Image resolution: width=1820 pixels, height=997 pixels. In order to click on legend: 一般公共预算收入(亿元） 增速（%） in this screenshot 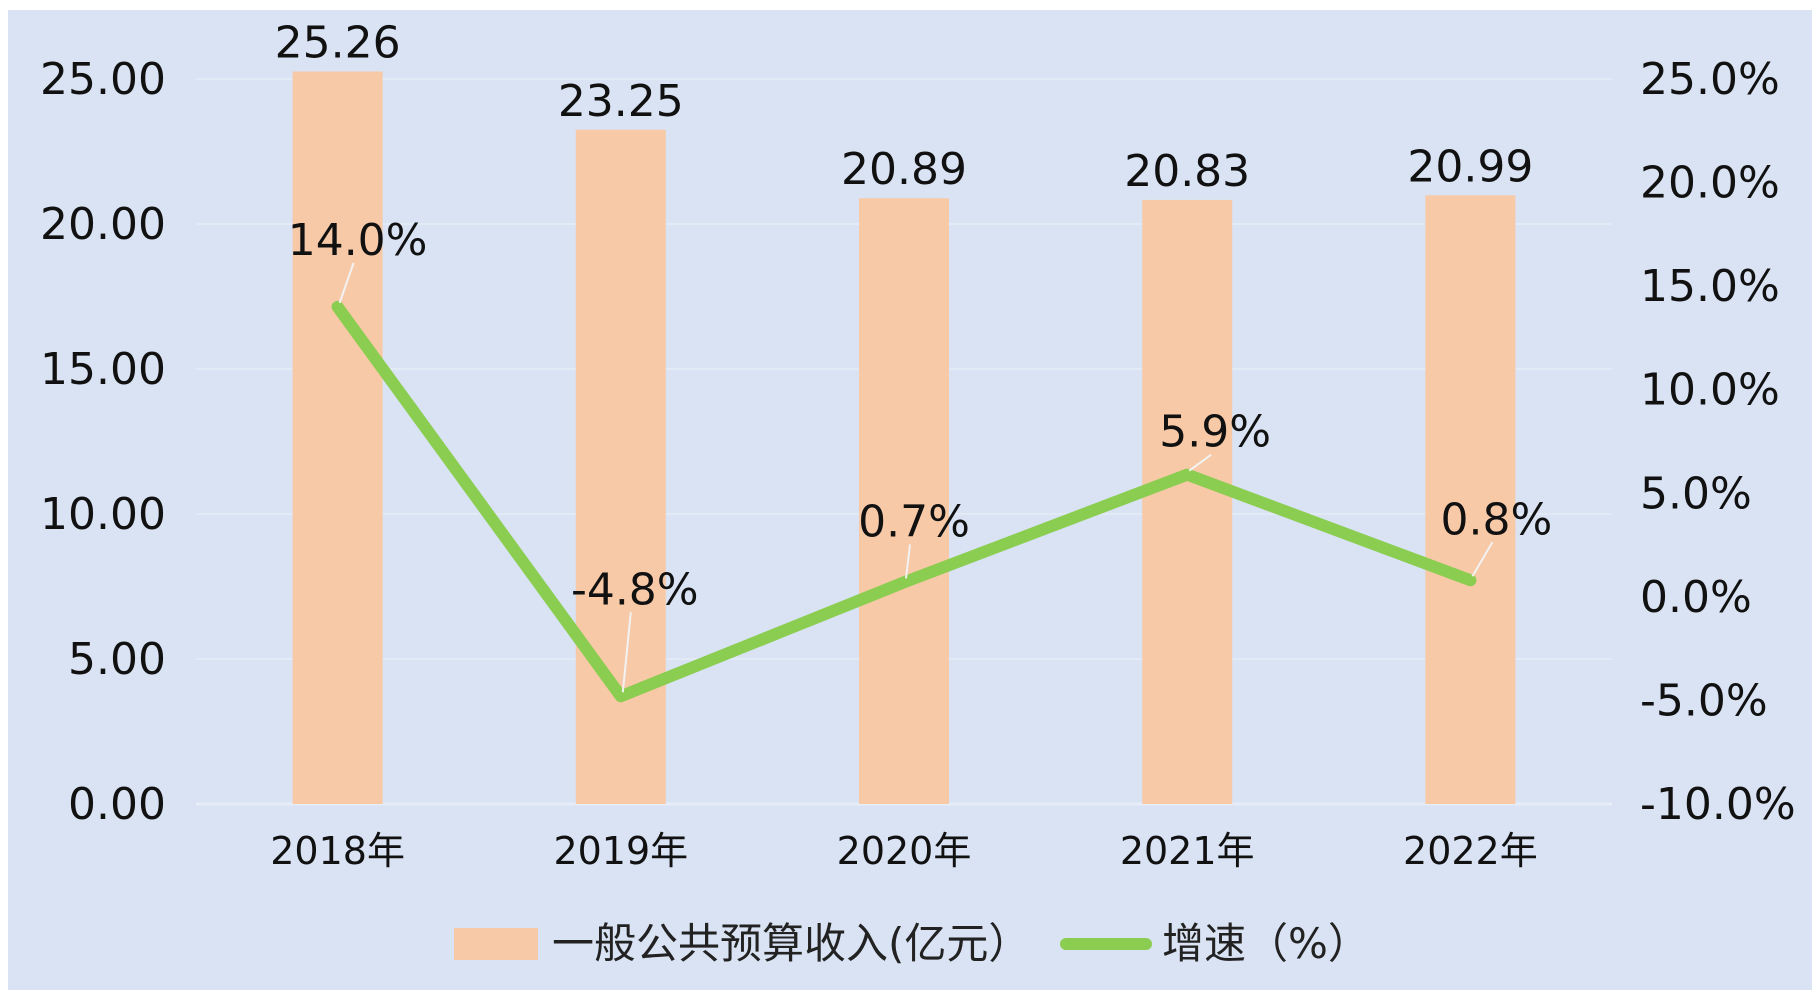, I will do `click(912, 943)`.